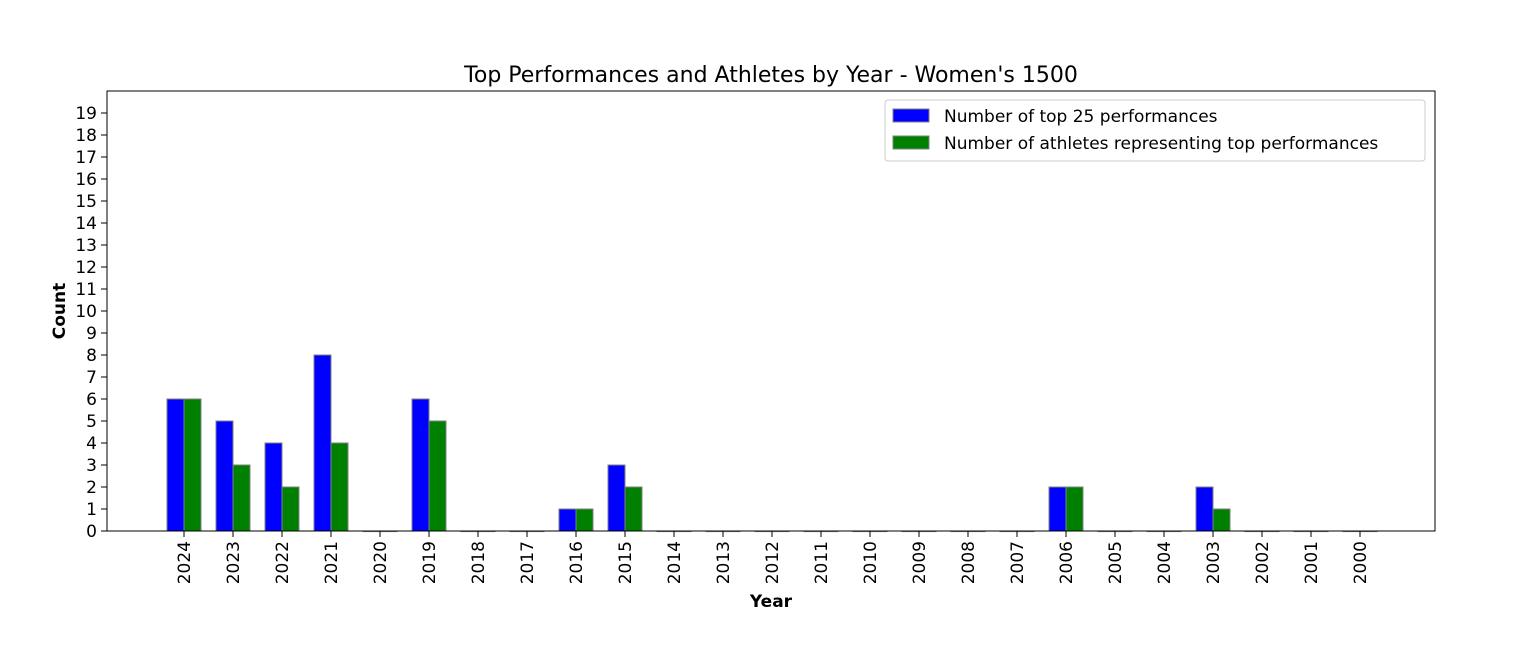  What do you see at coordinates (1165, 562) in the screenshot?
I see `x-tick-label: 2004` at bounding box center [1165, 562].